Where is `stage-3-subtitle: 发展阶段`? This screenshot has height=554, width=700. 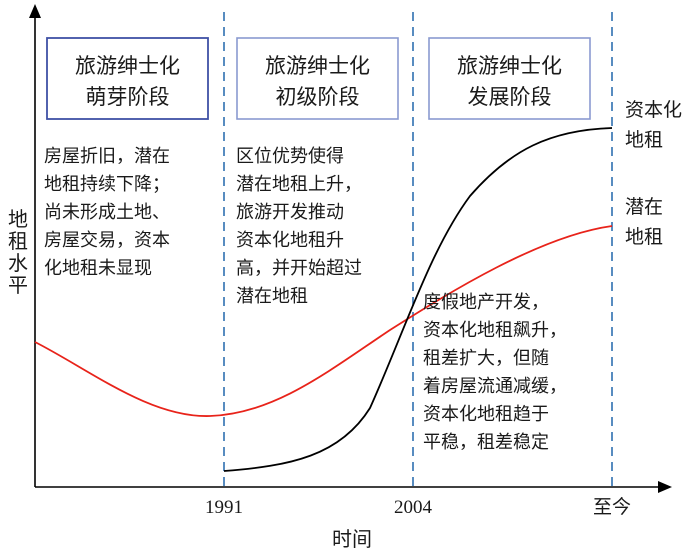
stage-3-subtitle: 发展阶段 is located at coordinates (510, 97).